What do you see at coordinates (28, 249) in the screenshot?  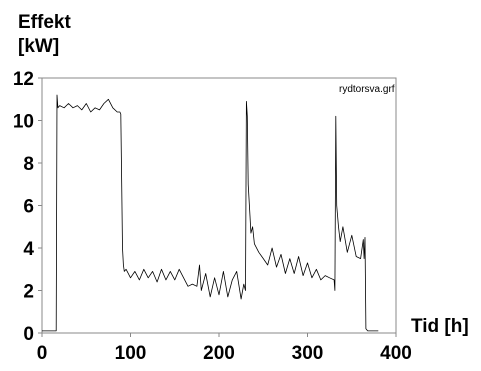 I see `y-tick-label: 4` at bounding box center [28, 249].